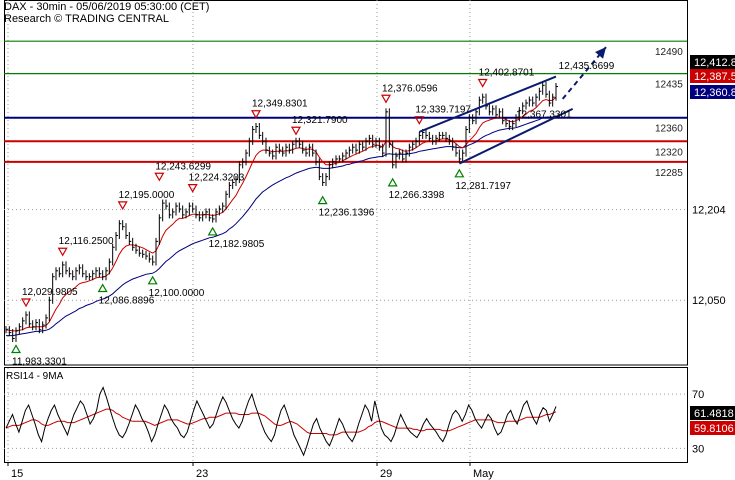 The width and height of the screenshot is (735, 480). Describe the element at coordinates (177, 293) in the screenshot. I see `annotation-label: 12,100.0000` at that location.